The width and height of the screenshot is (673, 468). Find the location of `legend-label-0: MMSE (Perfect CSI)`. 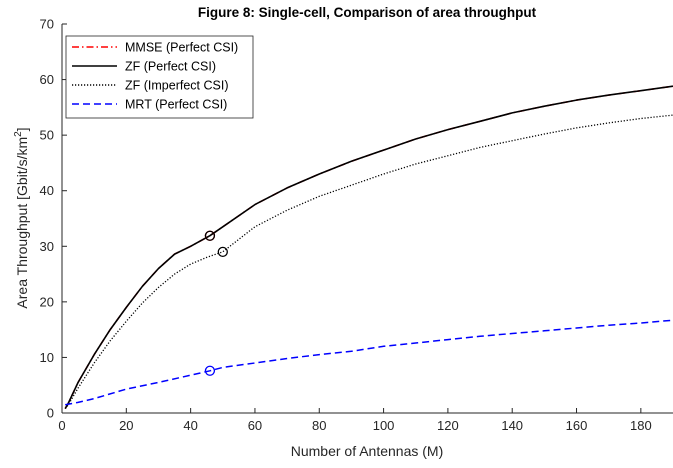

legend-label-0: MMSE (Perfect CSI) is located at coordinates (181, 48).